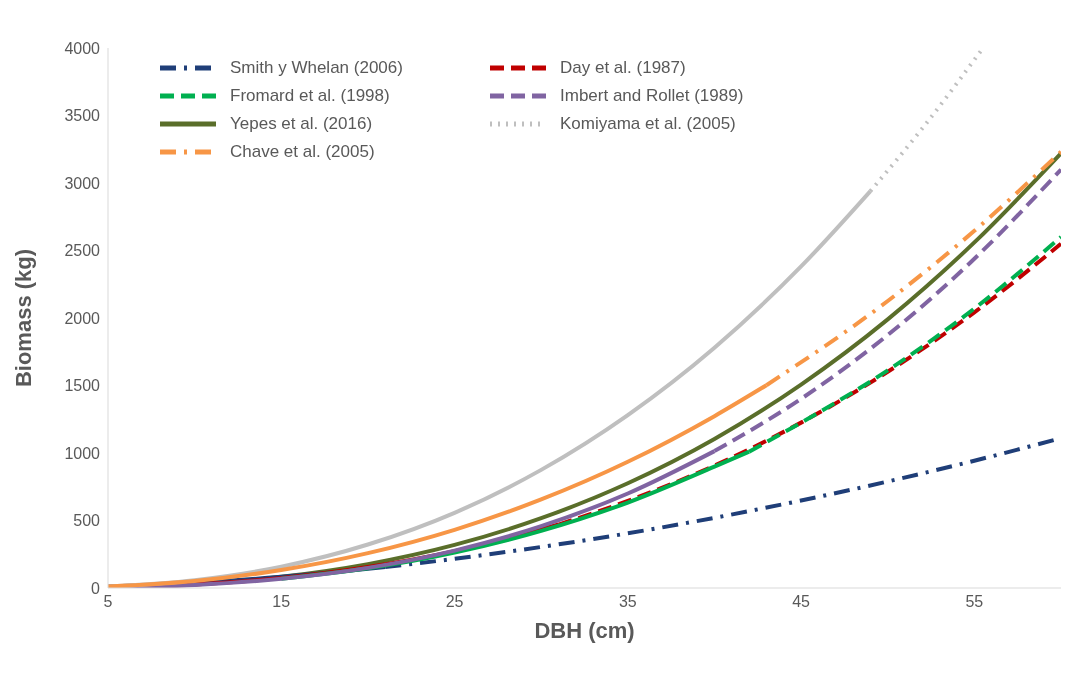 The width and height of the screenshot is (1083, 686). What do you see at coordinates (82, 48) in the screenshot?
I see `y-tick-label: 4000` at bounding box center [82, 48].